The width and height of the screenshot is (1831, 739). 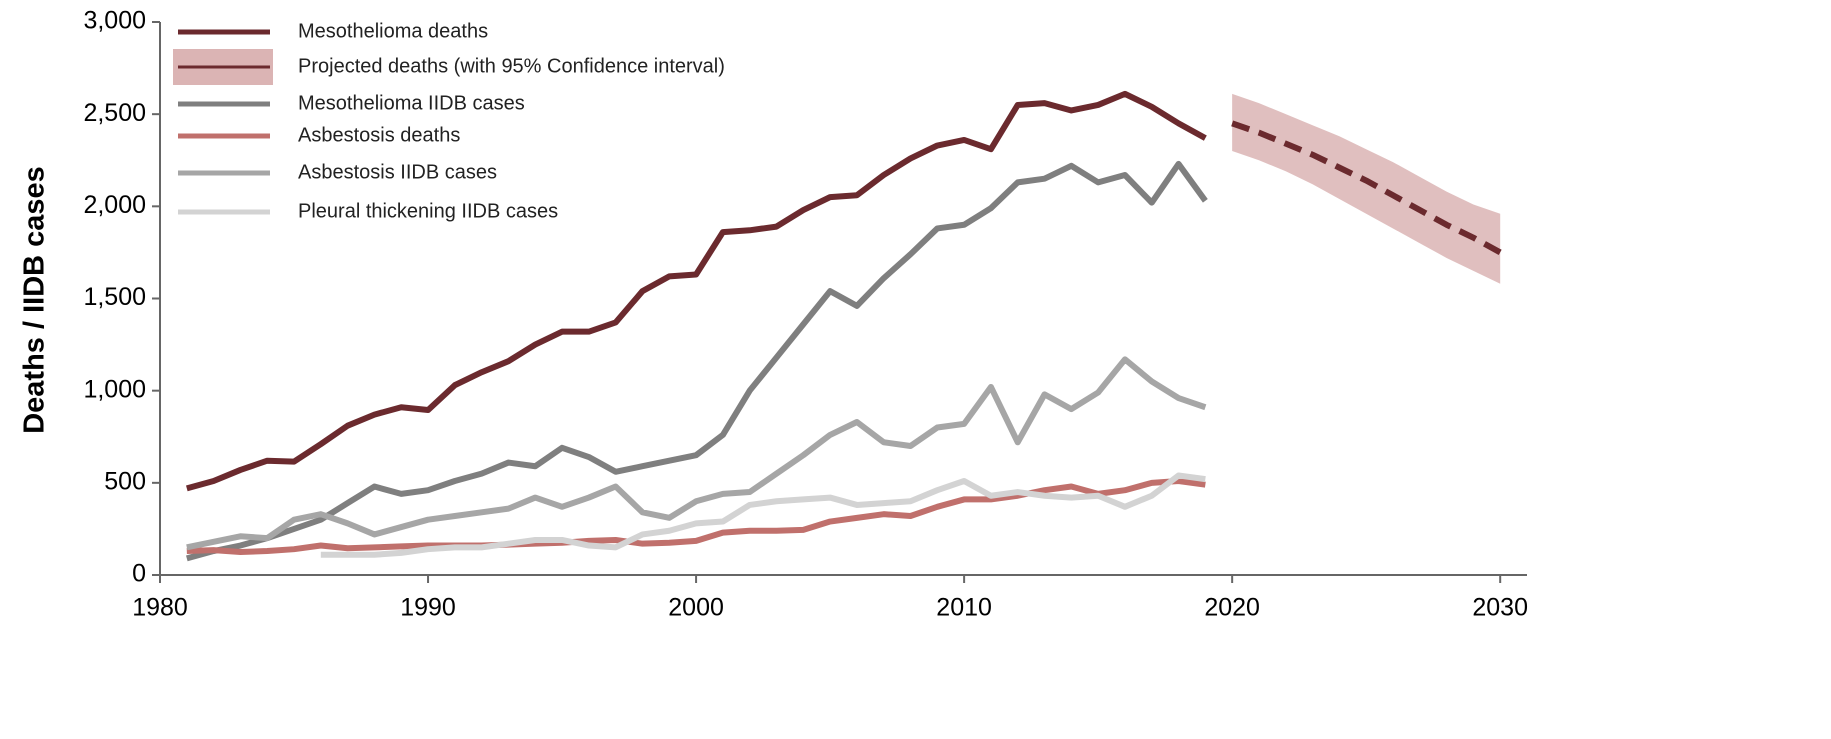 I want to click on legend-label: Mesothelioma deaths, so click(x=393, y=31).